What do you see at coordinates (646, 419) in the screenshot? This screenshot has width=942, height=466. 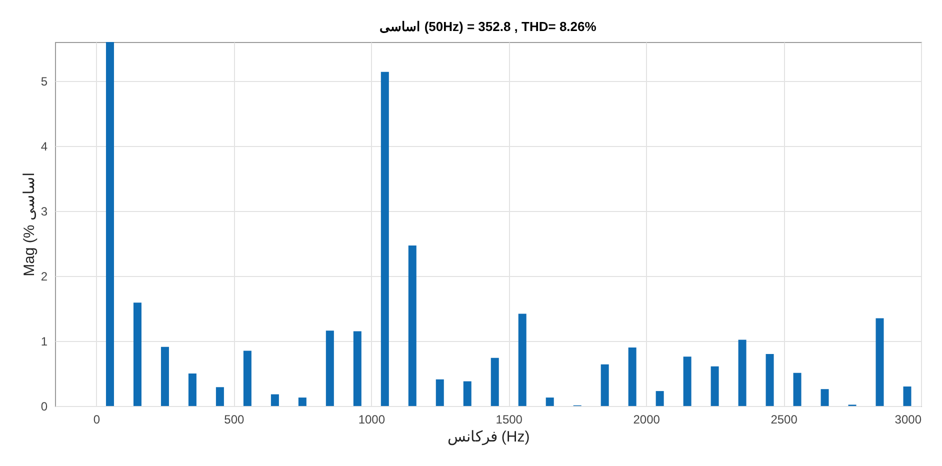 I see `x-tick-label: 2000` at bounding box center [646, 419].